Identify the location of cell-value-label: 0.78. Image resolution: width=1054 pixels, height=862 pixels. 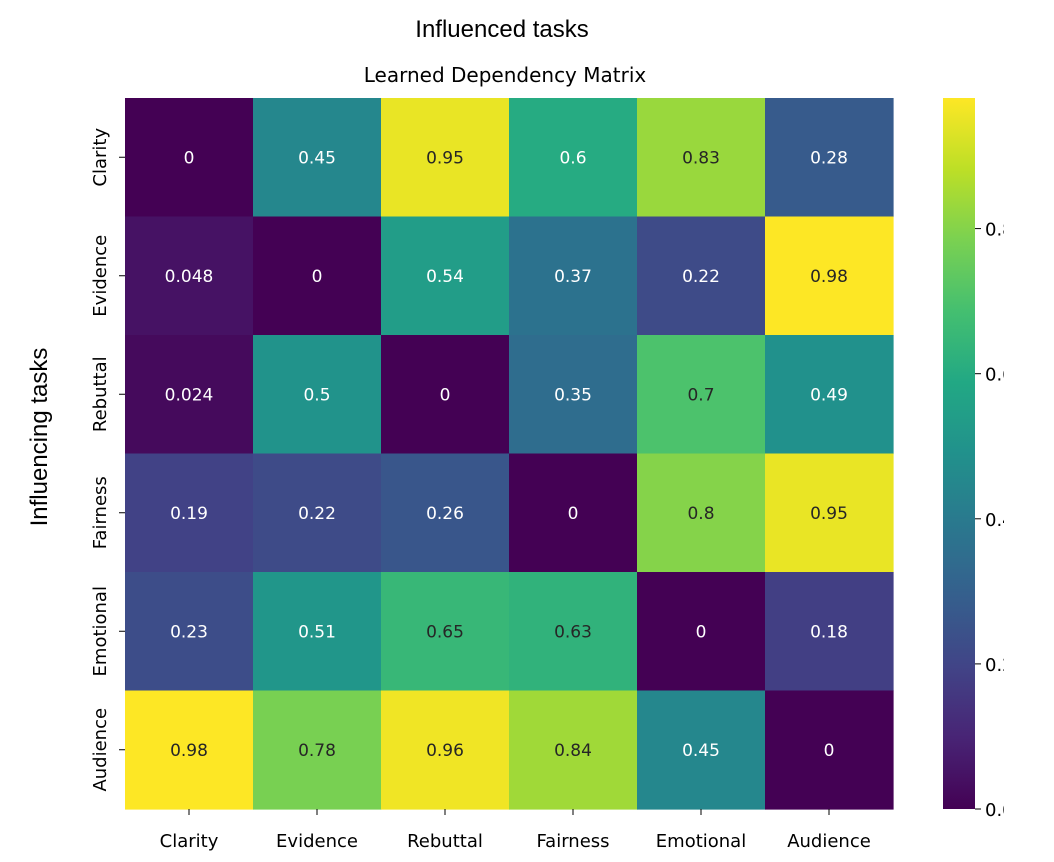
(317, 751).